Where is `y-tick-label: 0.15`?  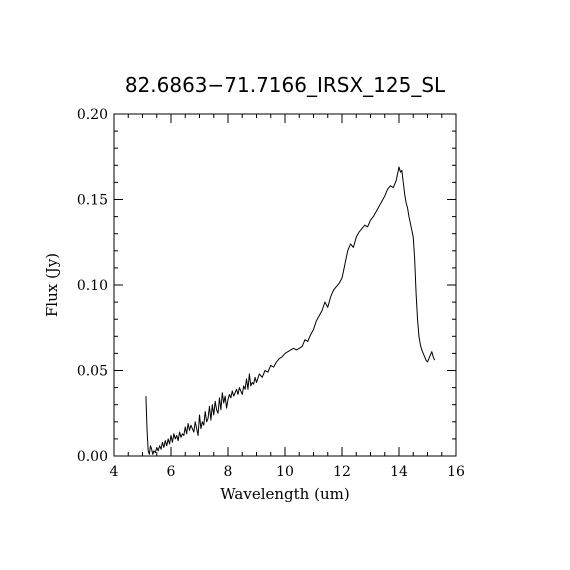 y-tick-label: 0.15 is located at coordinates (92, 201).